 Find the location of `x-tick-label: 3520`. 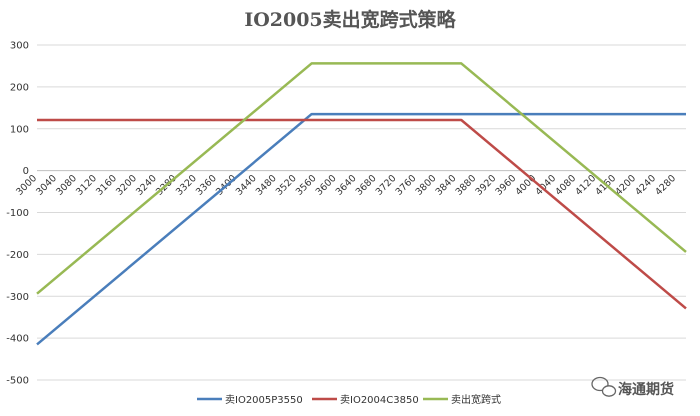

x-tick-label: 3520 is located at coordinates (286, 185).